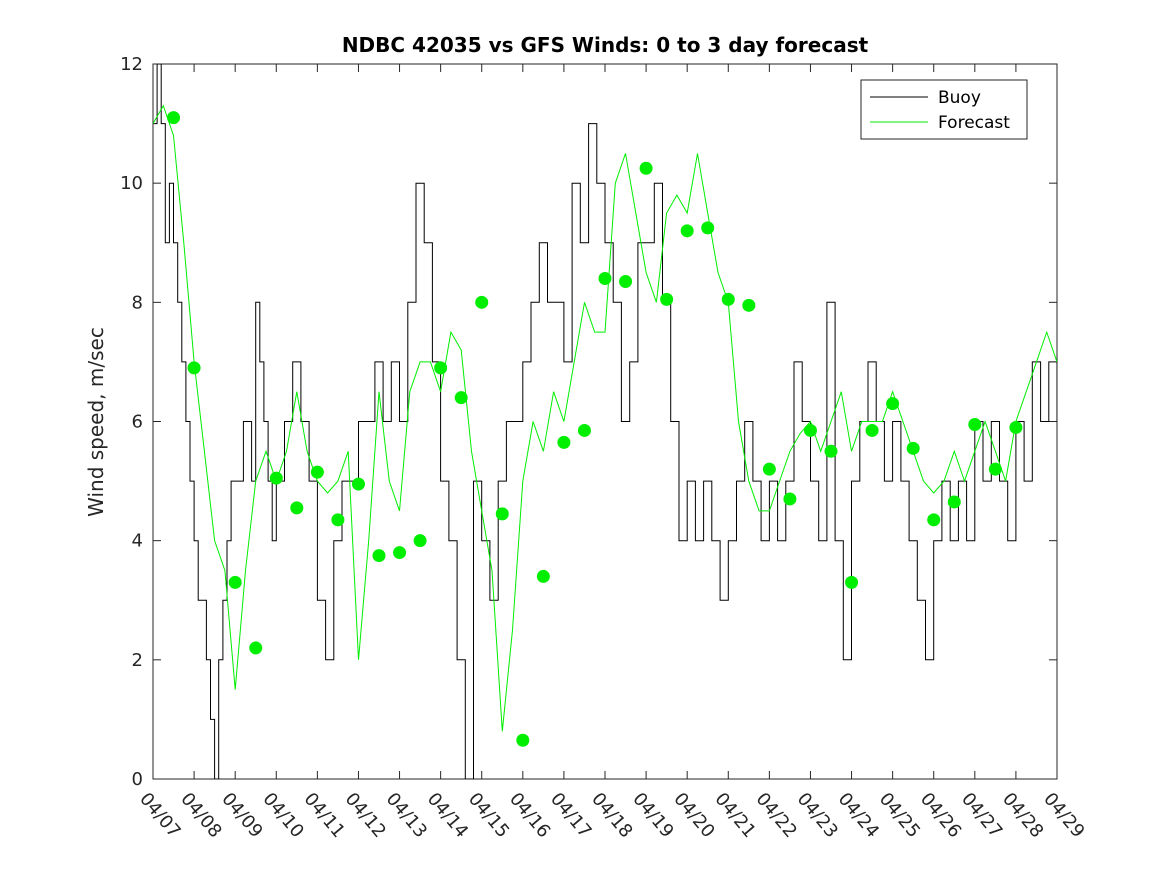  What do you see at coordinates (200, 815) in the screenshot?
I see `x-tick-label: 04/08` at bounding box center [200, 815].